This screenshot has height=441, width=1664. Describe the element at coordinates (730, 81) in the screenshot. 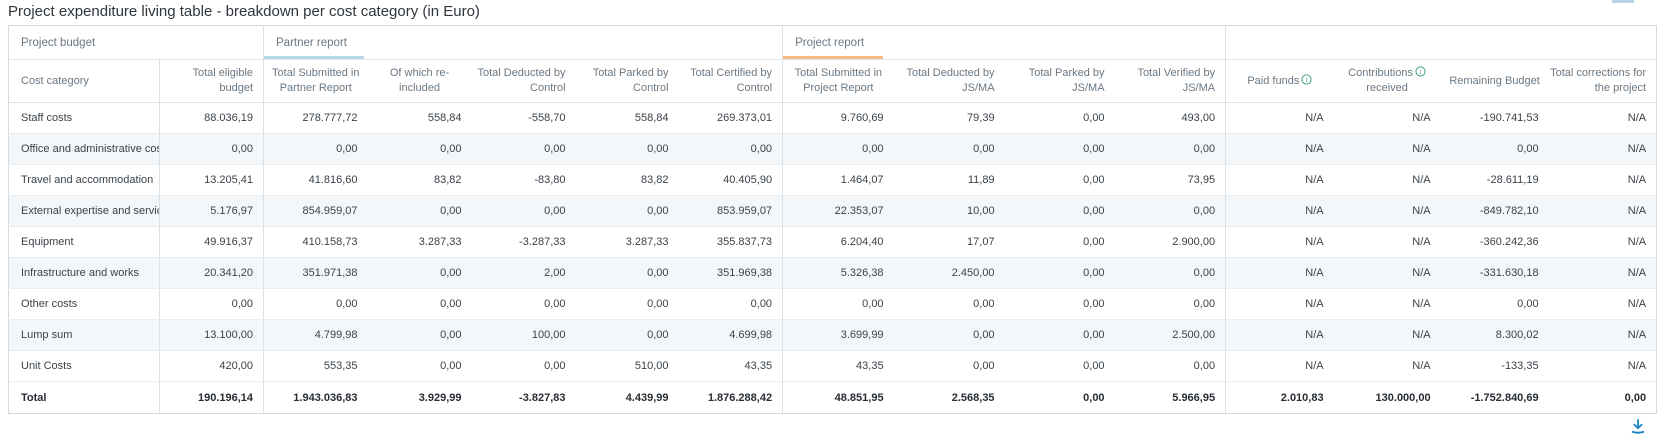

I see `column-header-total-certified-by-control: Total Certified by Control` at that location.